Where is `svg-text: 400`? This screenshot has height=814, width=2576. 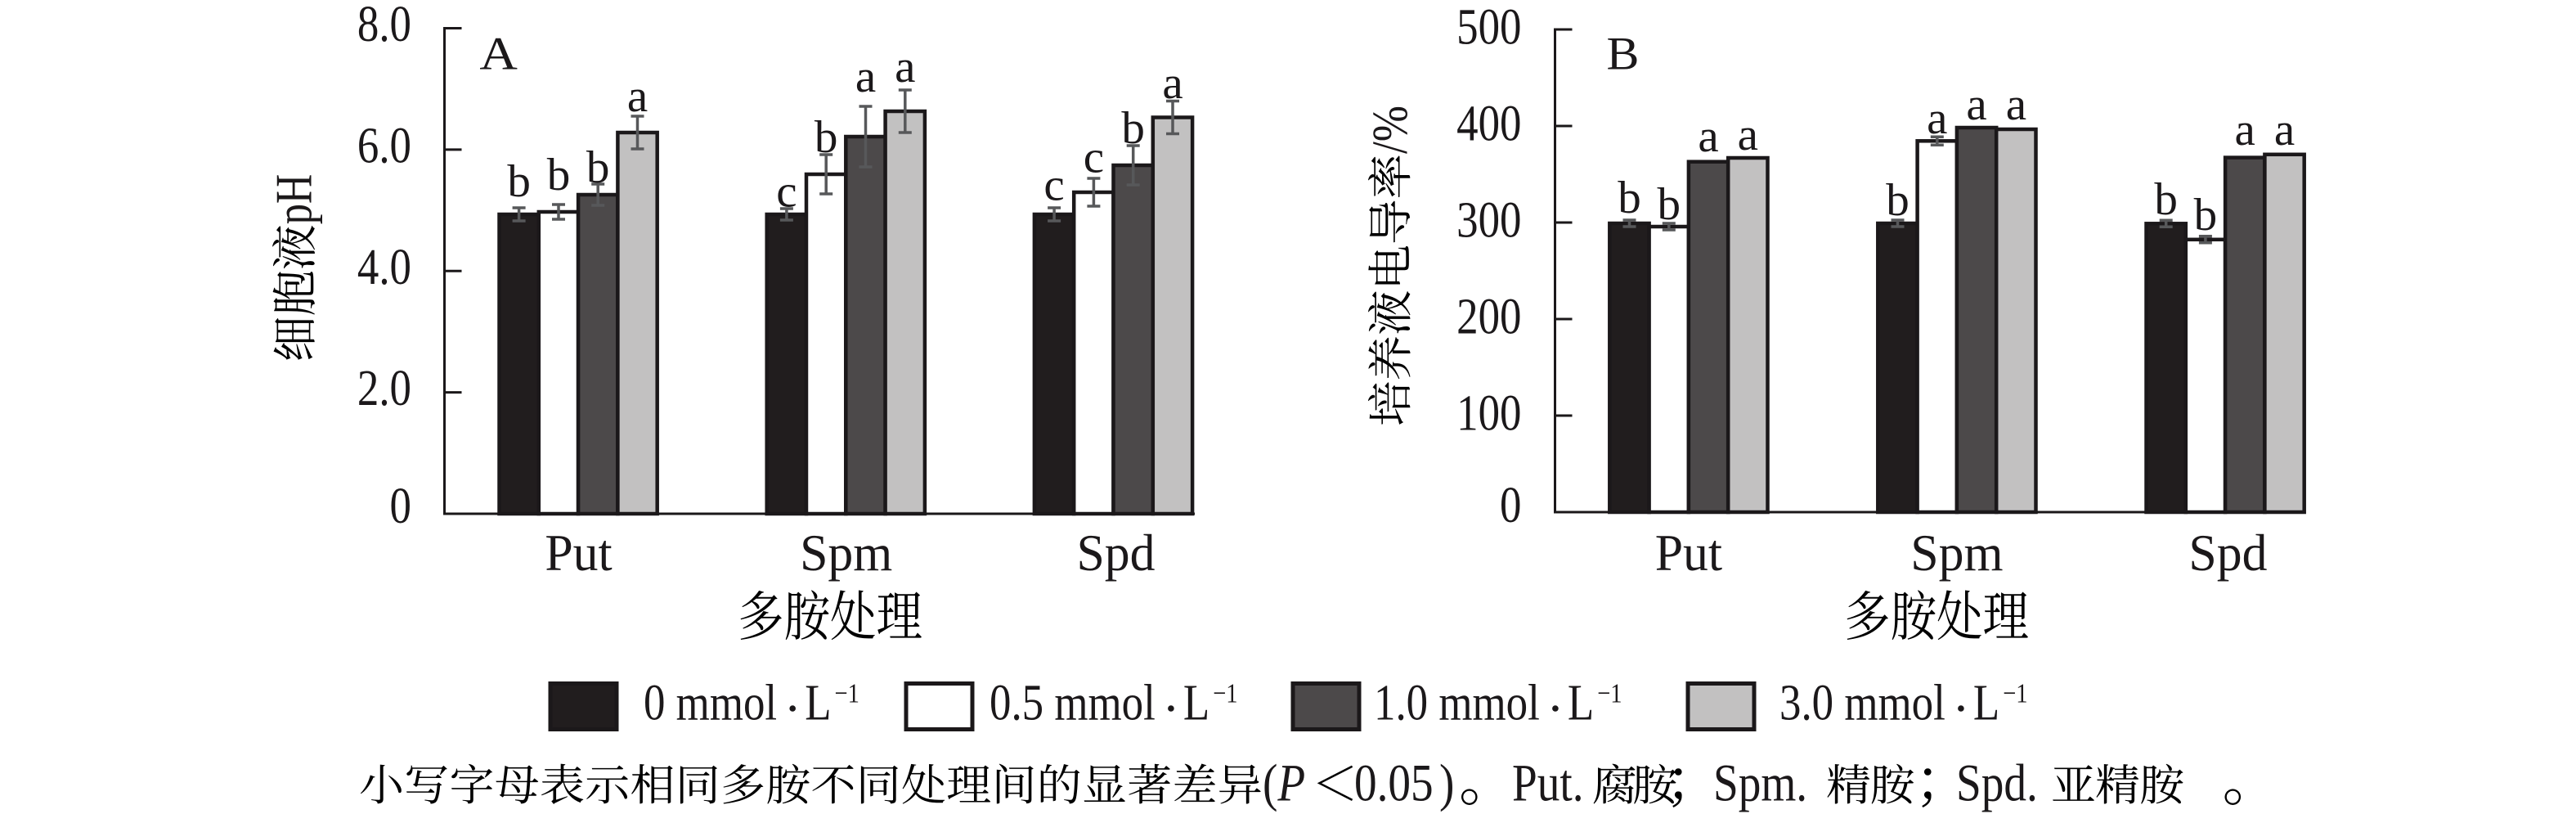 svg-text: 400 is located at coordinates (1488, 123).